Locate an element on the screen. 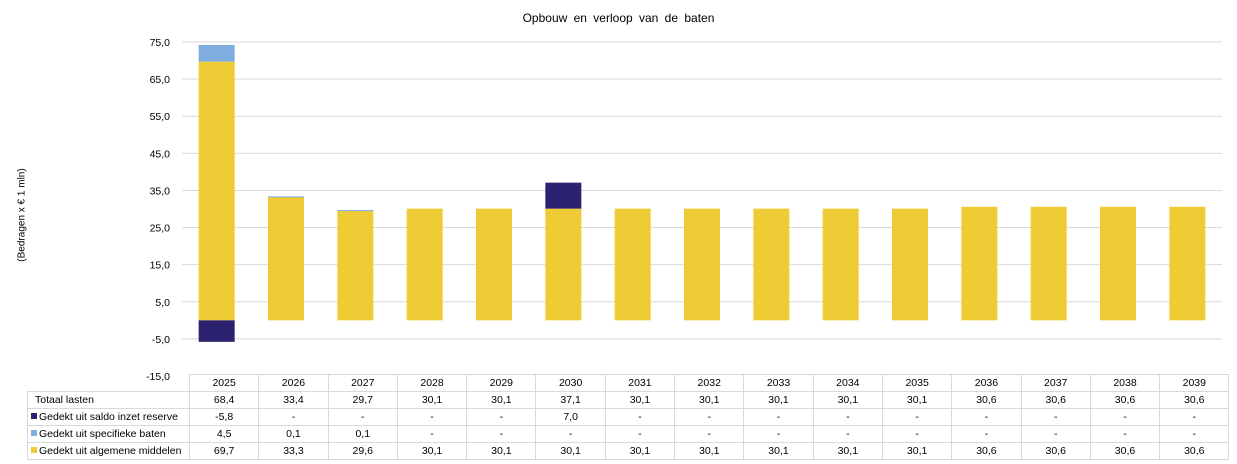  y-tick-label: 35,0 is located at coordinates (160, 191).